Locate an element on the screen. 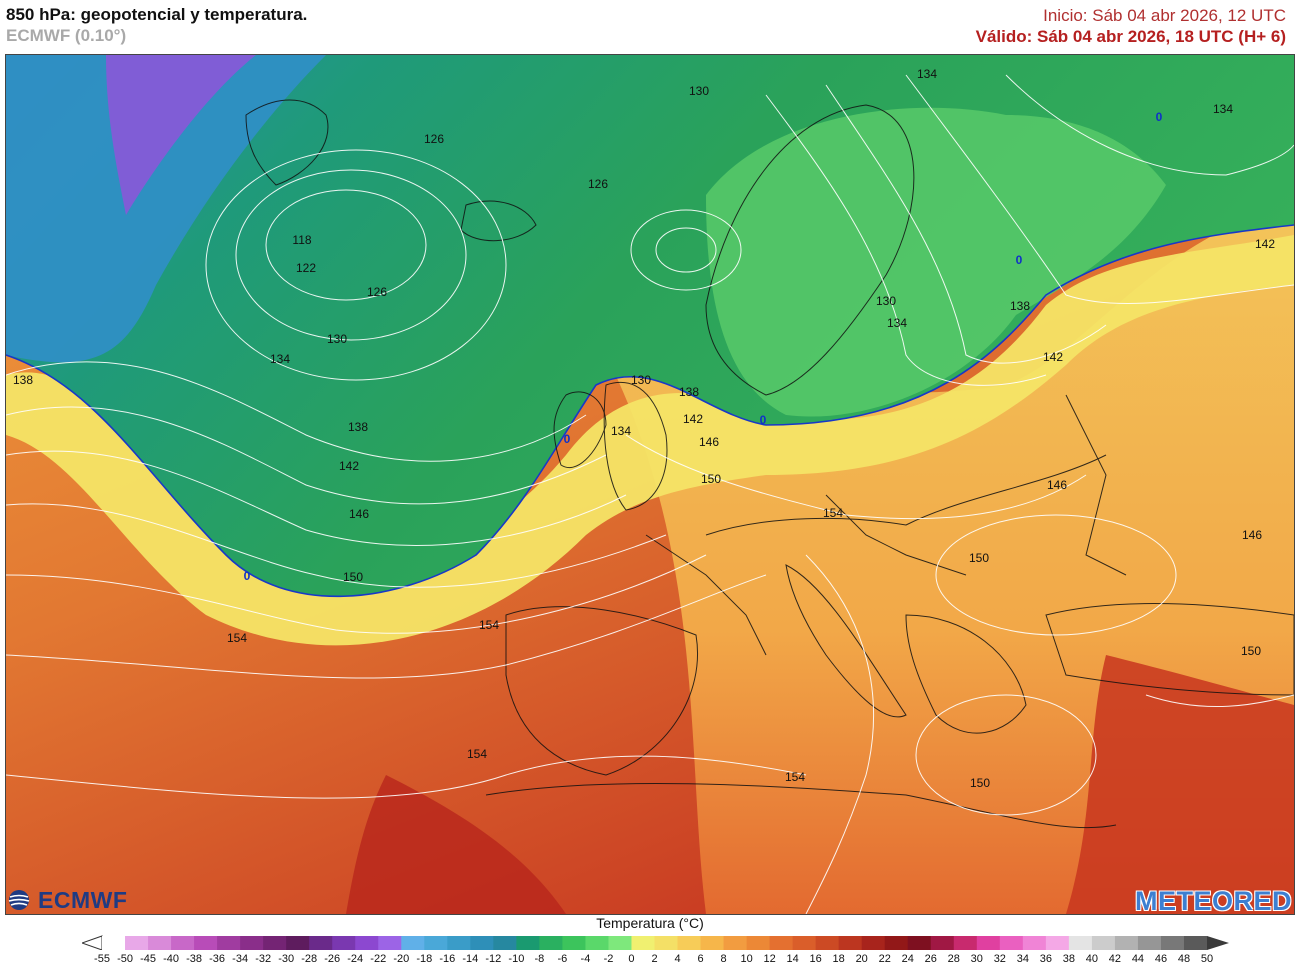  legend-tick: 50 is located at coordinates (1207, 959).